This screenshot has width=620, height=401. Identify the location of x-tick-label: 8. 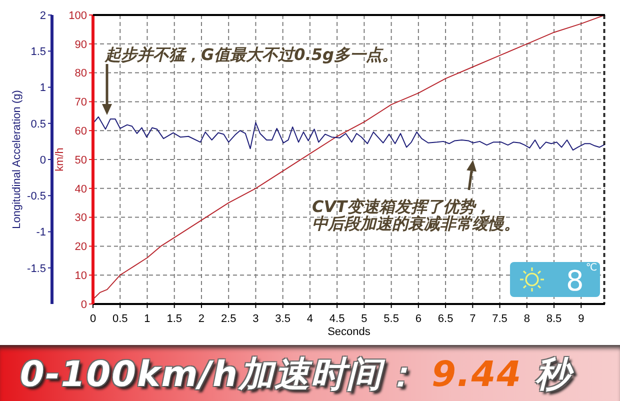
(527, 318).